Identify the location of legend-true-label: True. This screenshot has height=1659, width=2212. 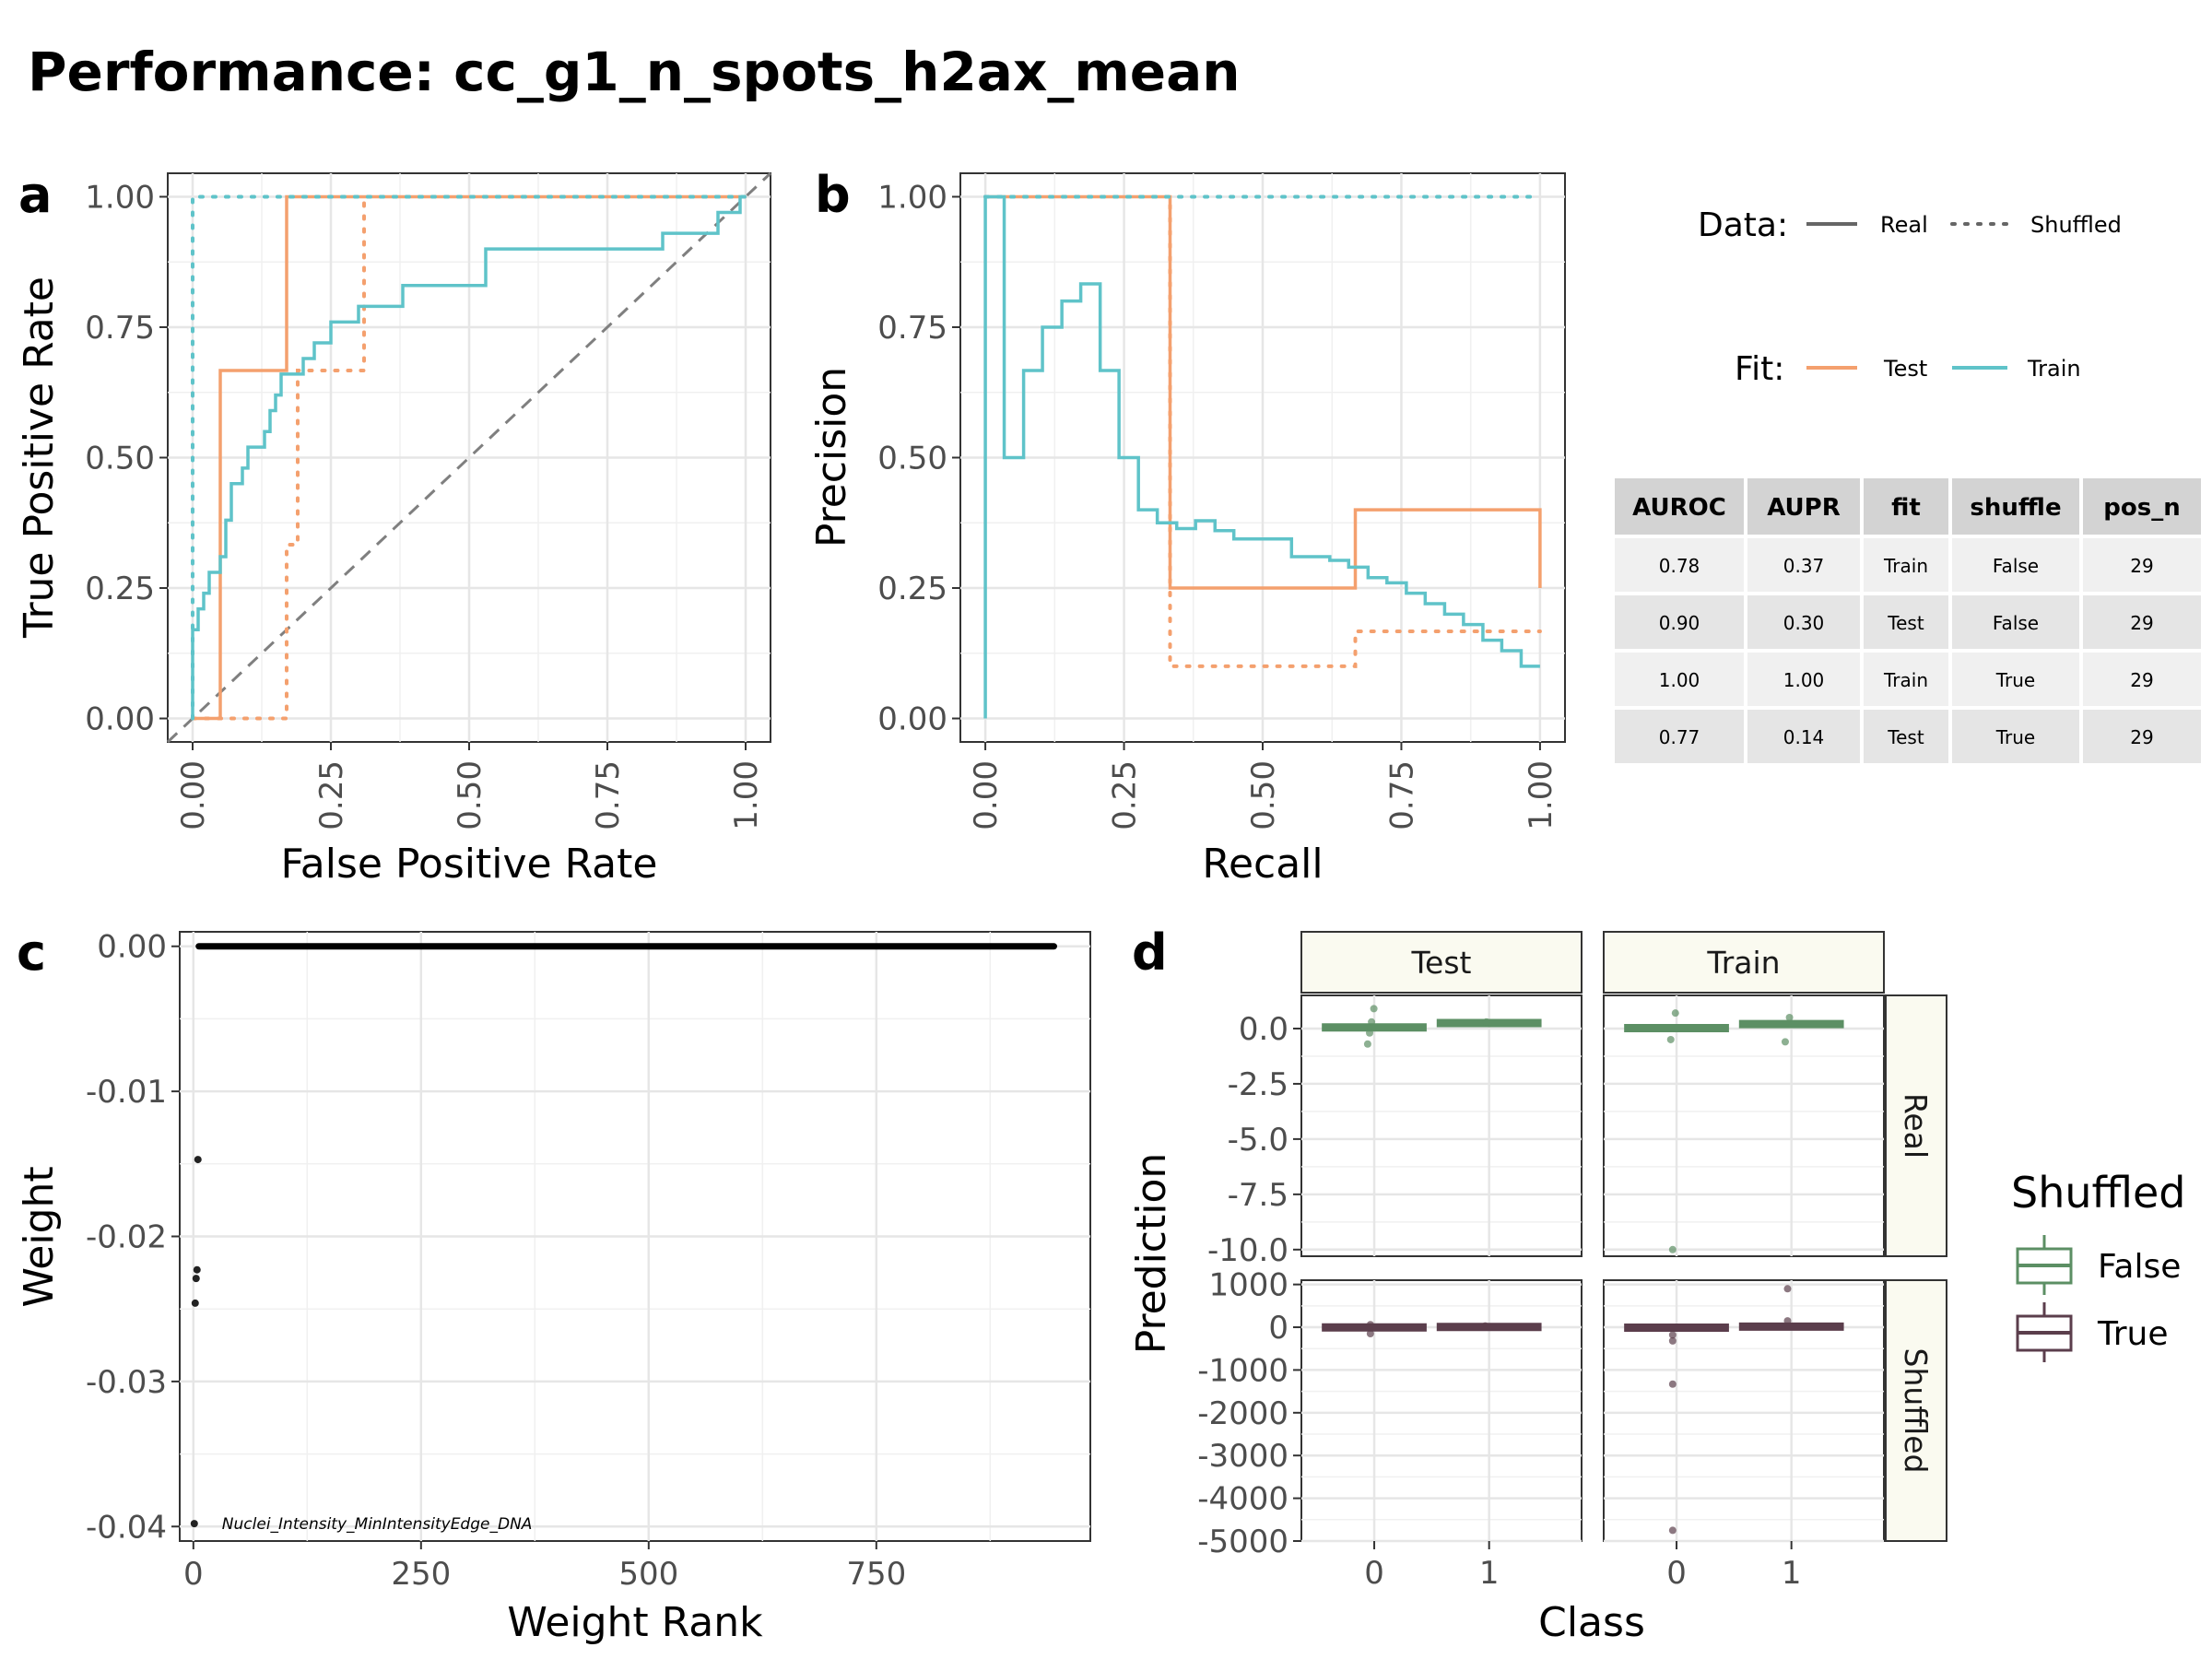
(2132, 1334).